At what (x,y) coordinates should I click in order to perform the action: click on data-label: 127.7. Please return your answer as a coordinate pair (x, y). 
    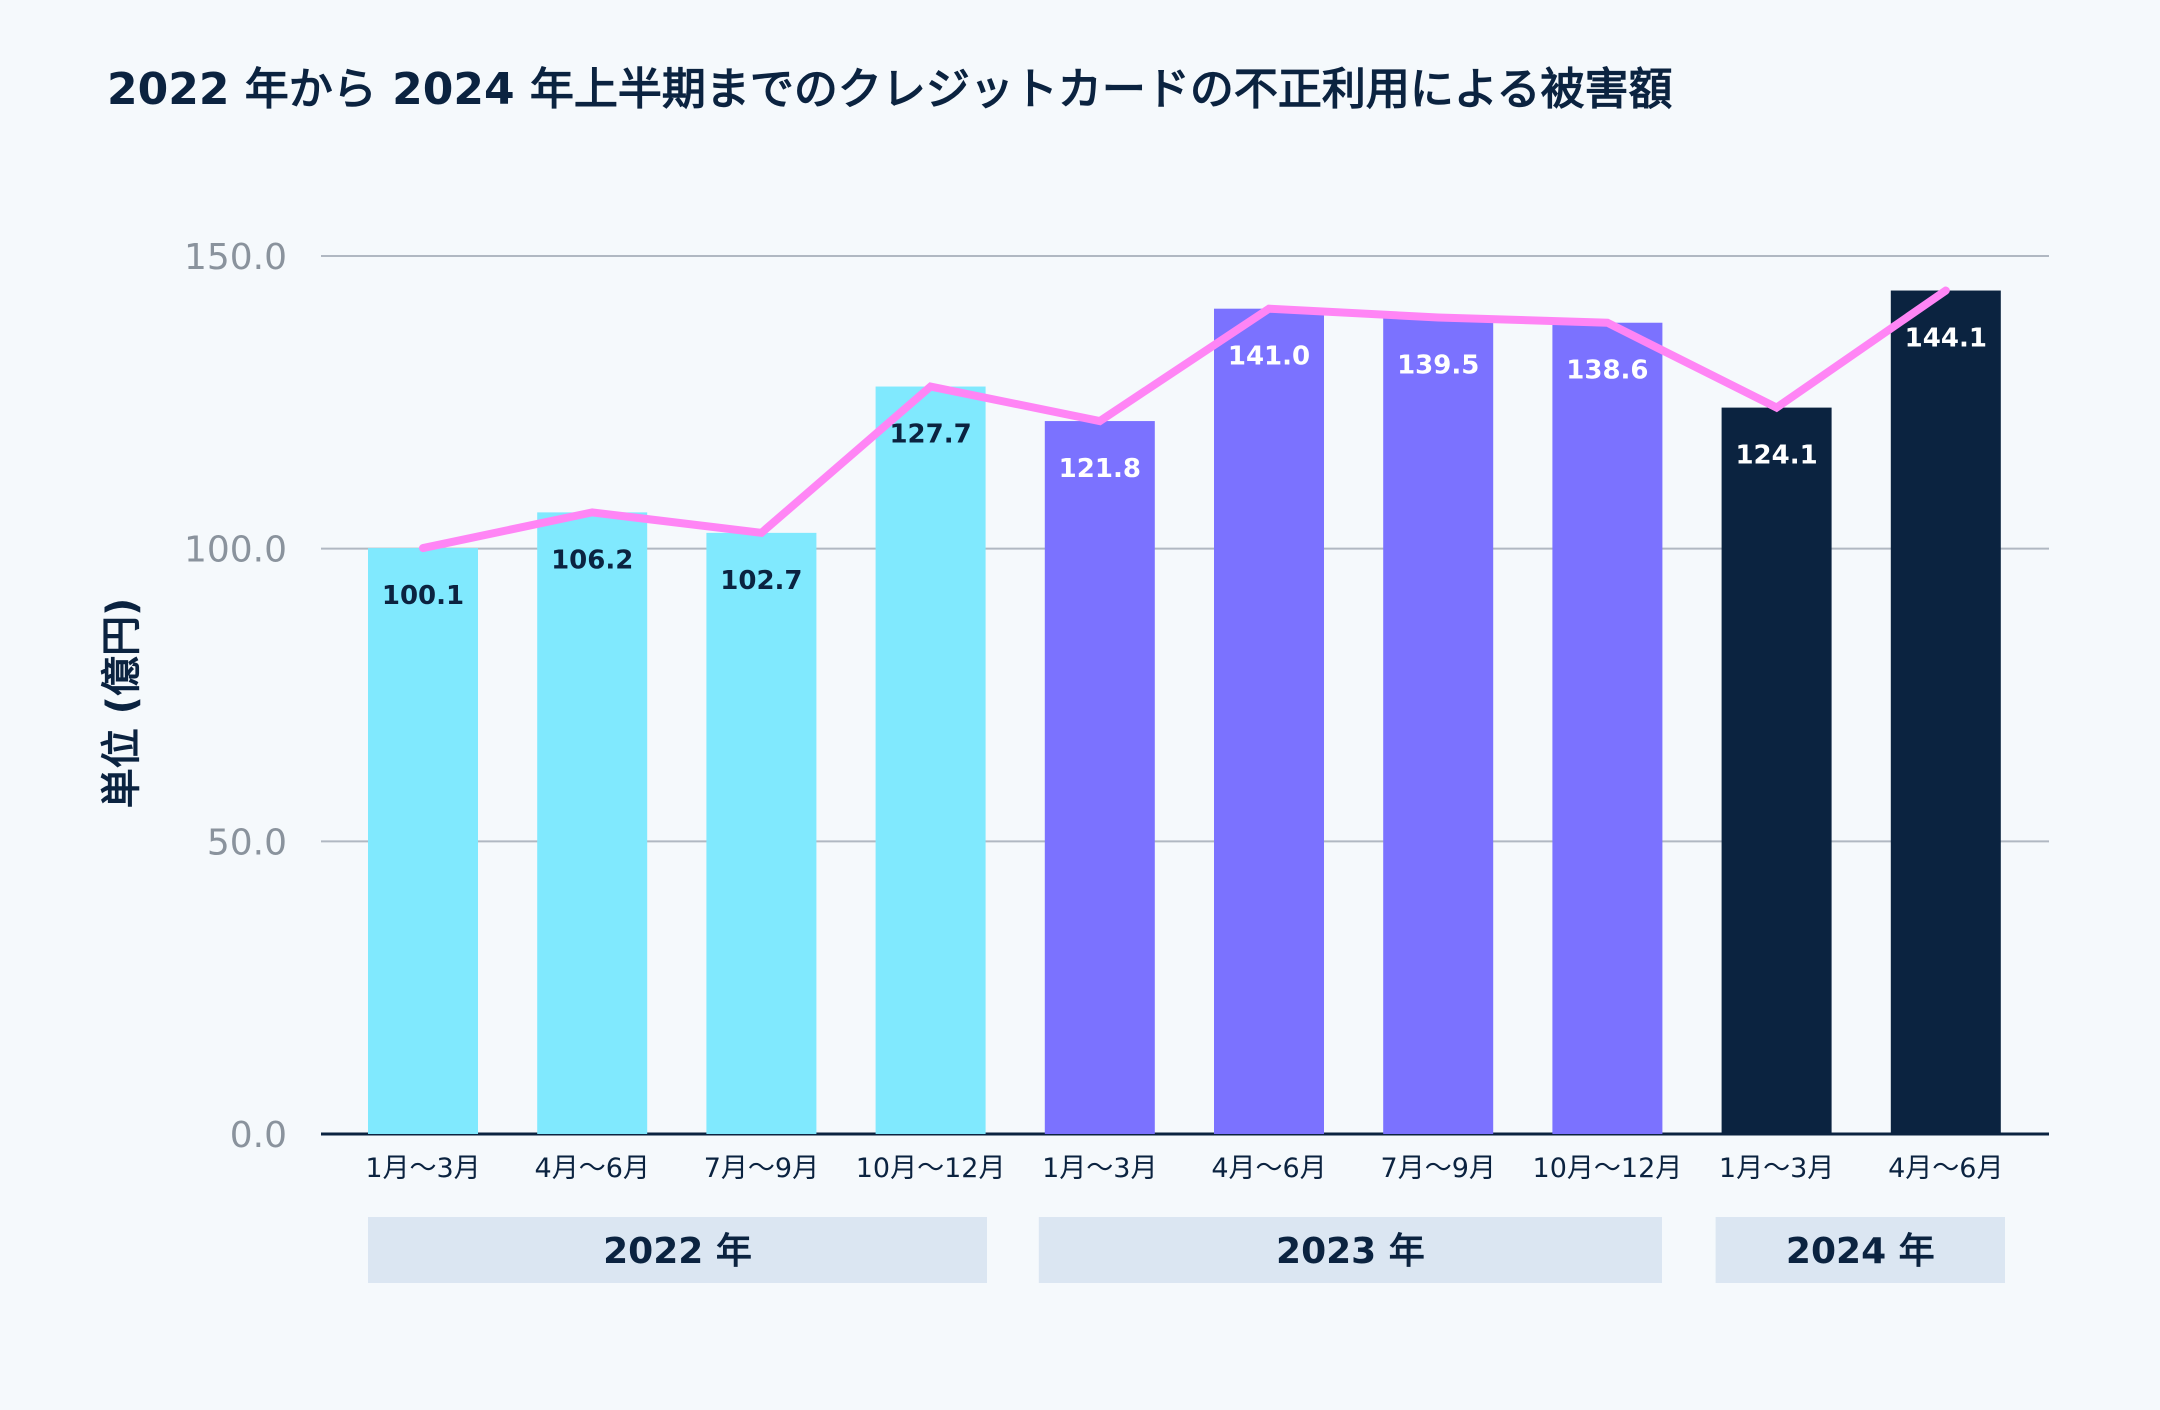
    Looking at the image, I should click on (930, 435).